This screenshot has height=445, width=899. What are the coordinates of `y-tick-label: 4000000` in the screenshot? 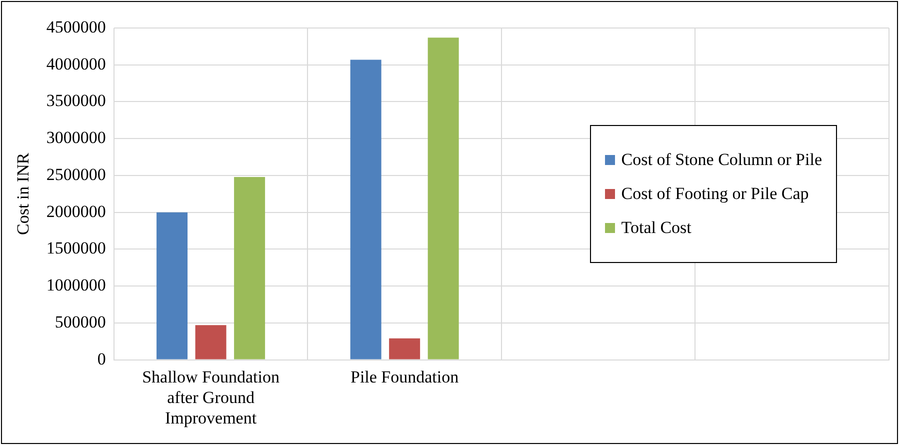 It's located at (76, 64).